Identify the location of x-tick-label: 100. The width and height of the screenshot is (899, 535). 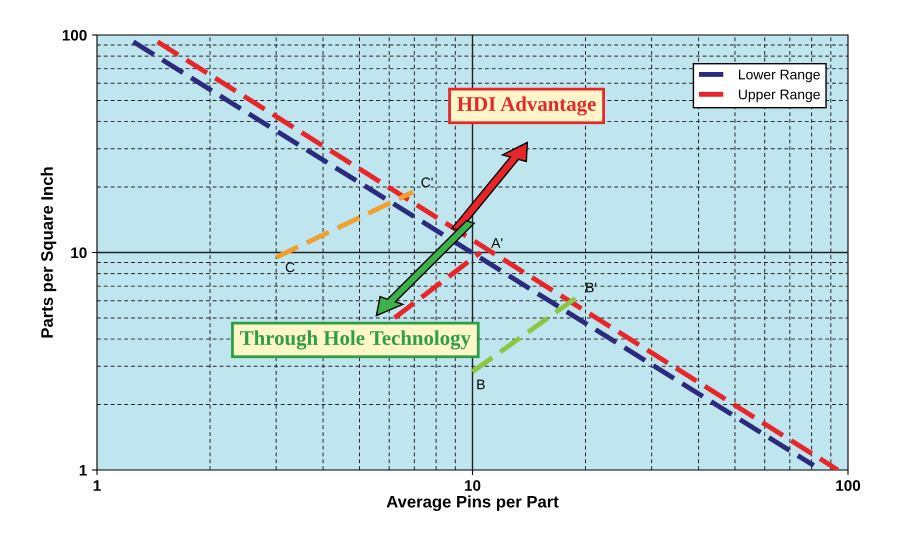
(848, 485).